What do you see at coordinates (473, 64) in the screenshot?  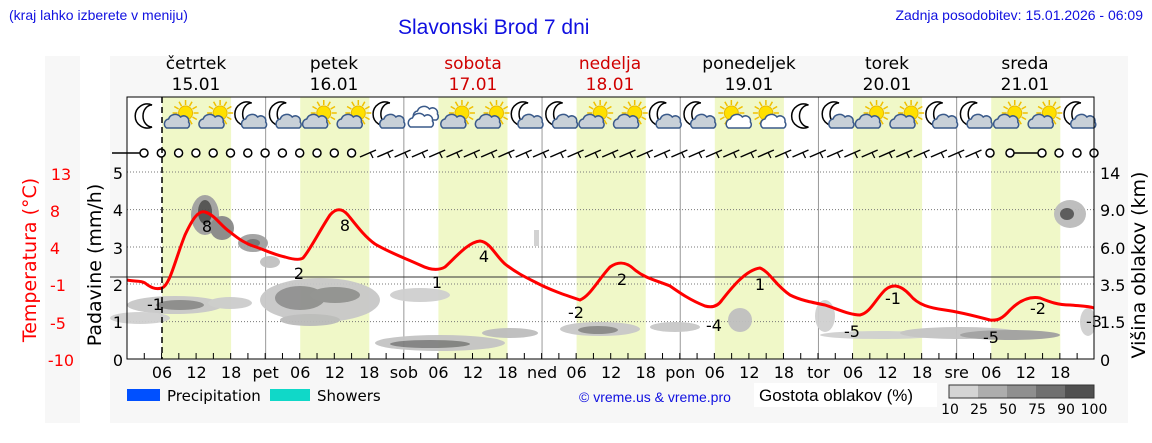 I see `day-name: sobota` at bounding box center [473, 64].